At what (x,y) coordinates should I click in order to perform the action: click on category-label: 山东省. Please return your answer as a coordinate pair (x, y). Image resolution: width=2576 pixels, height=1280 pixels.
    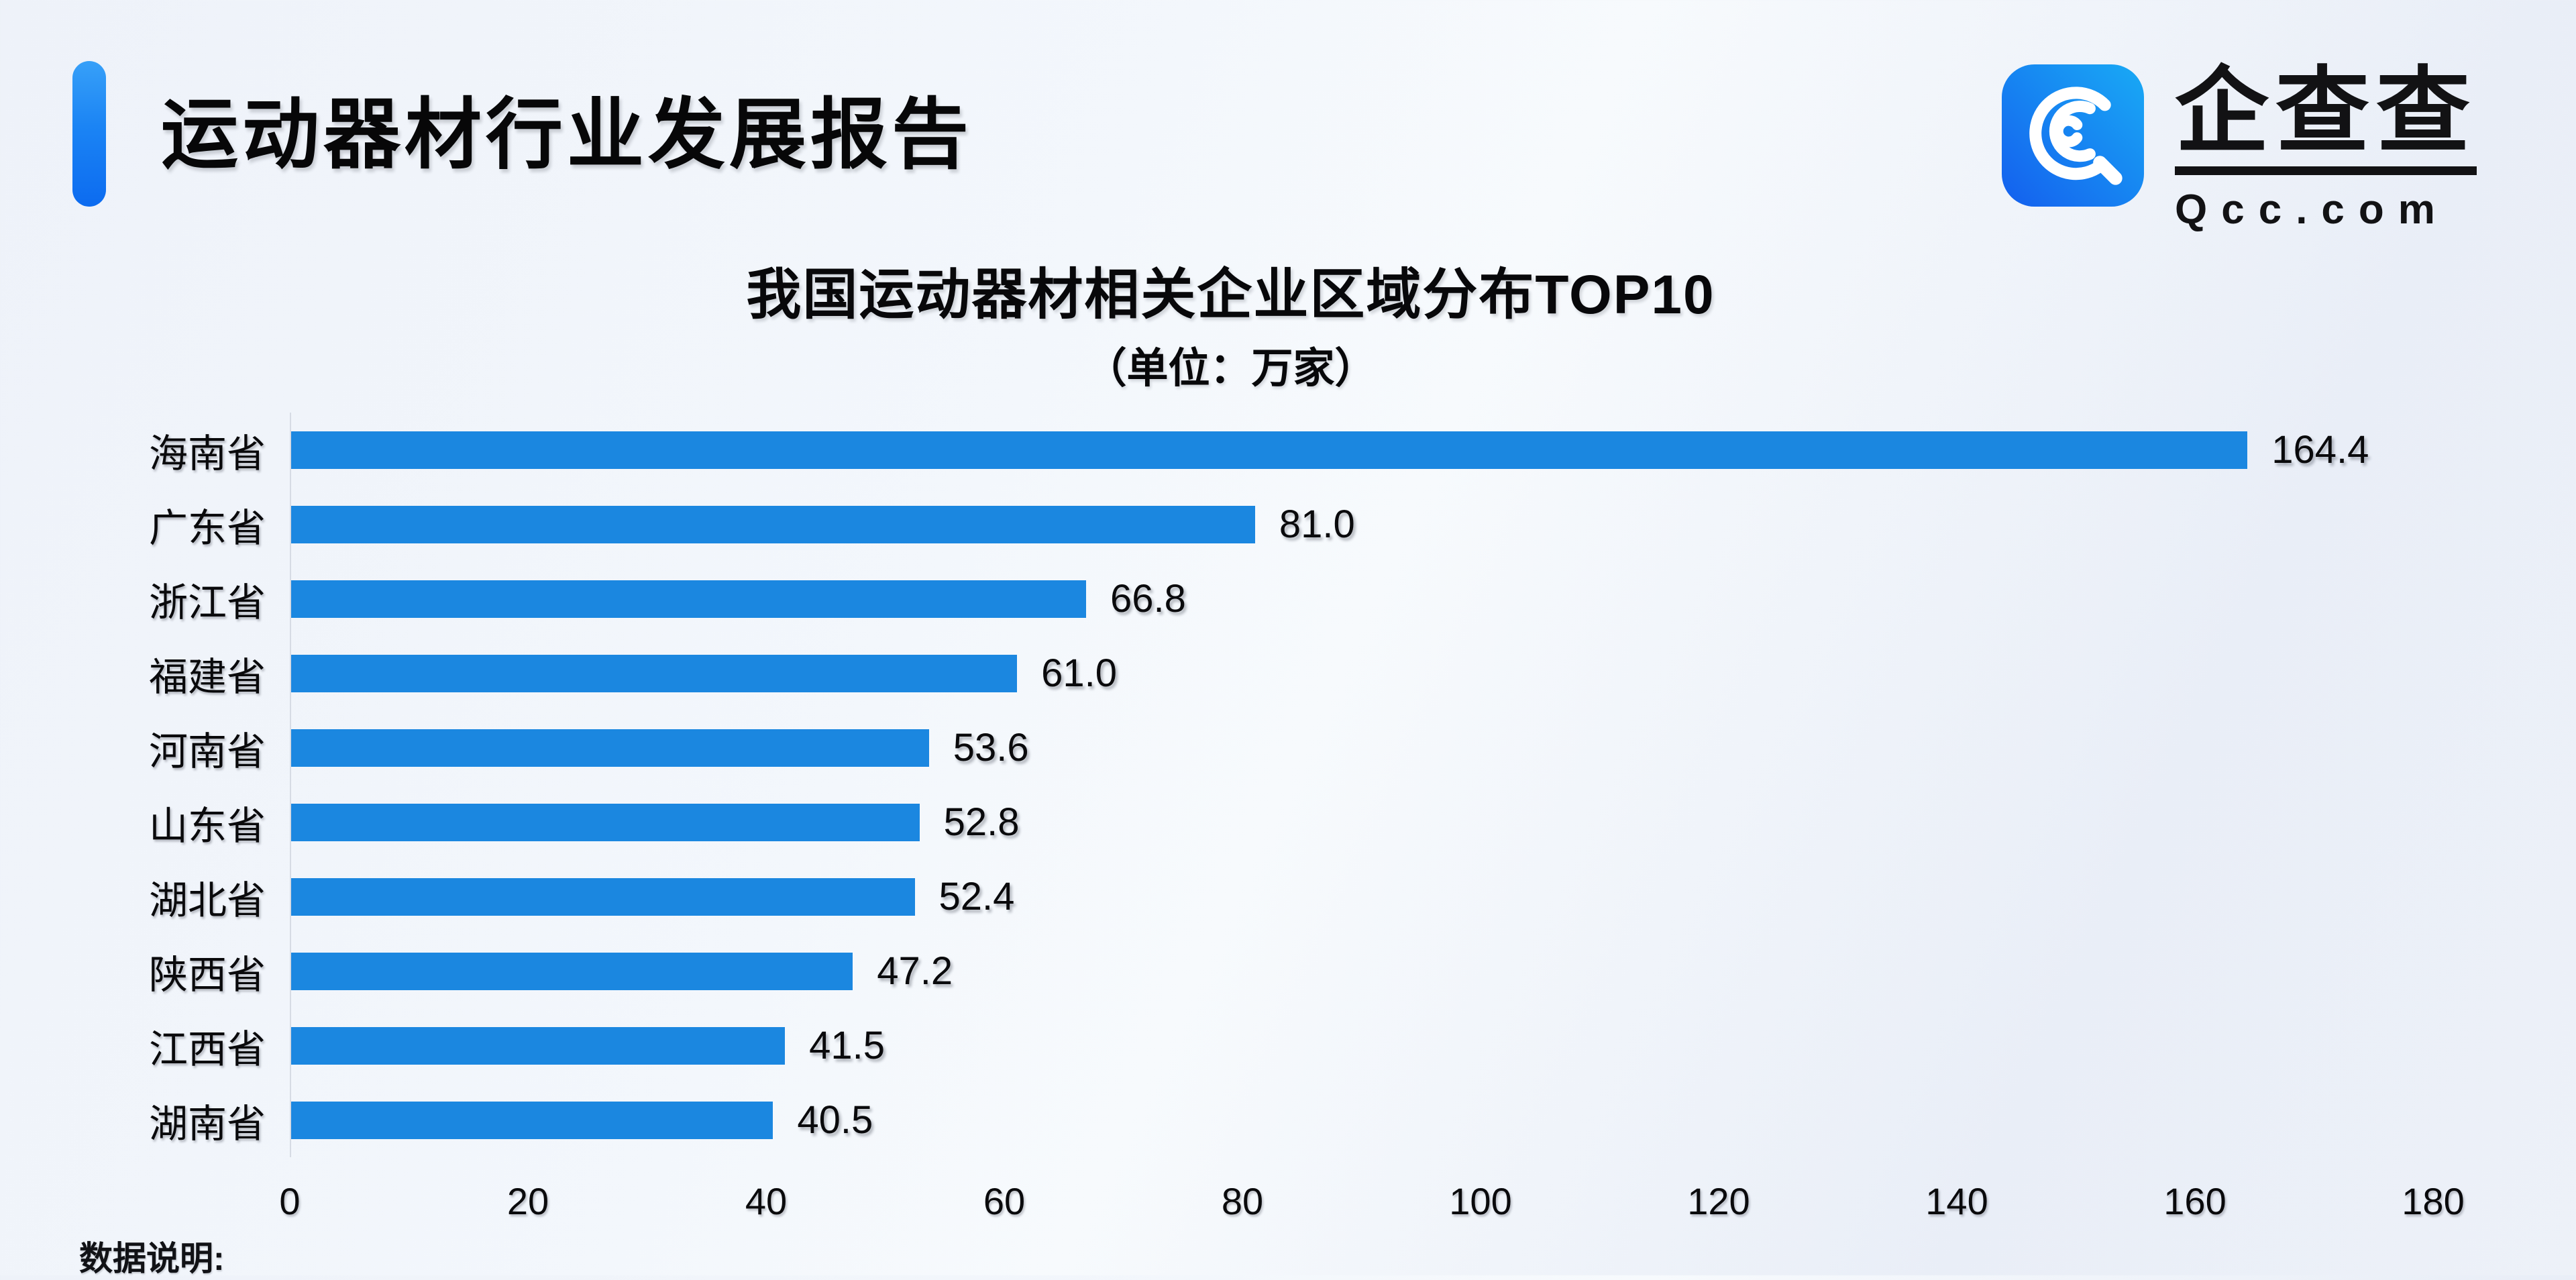
    Looking at the image, I should click on (207, 826).